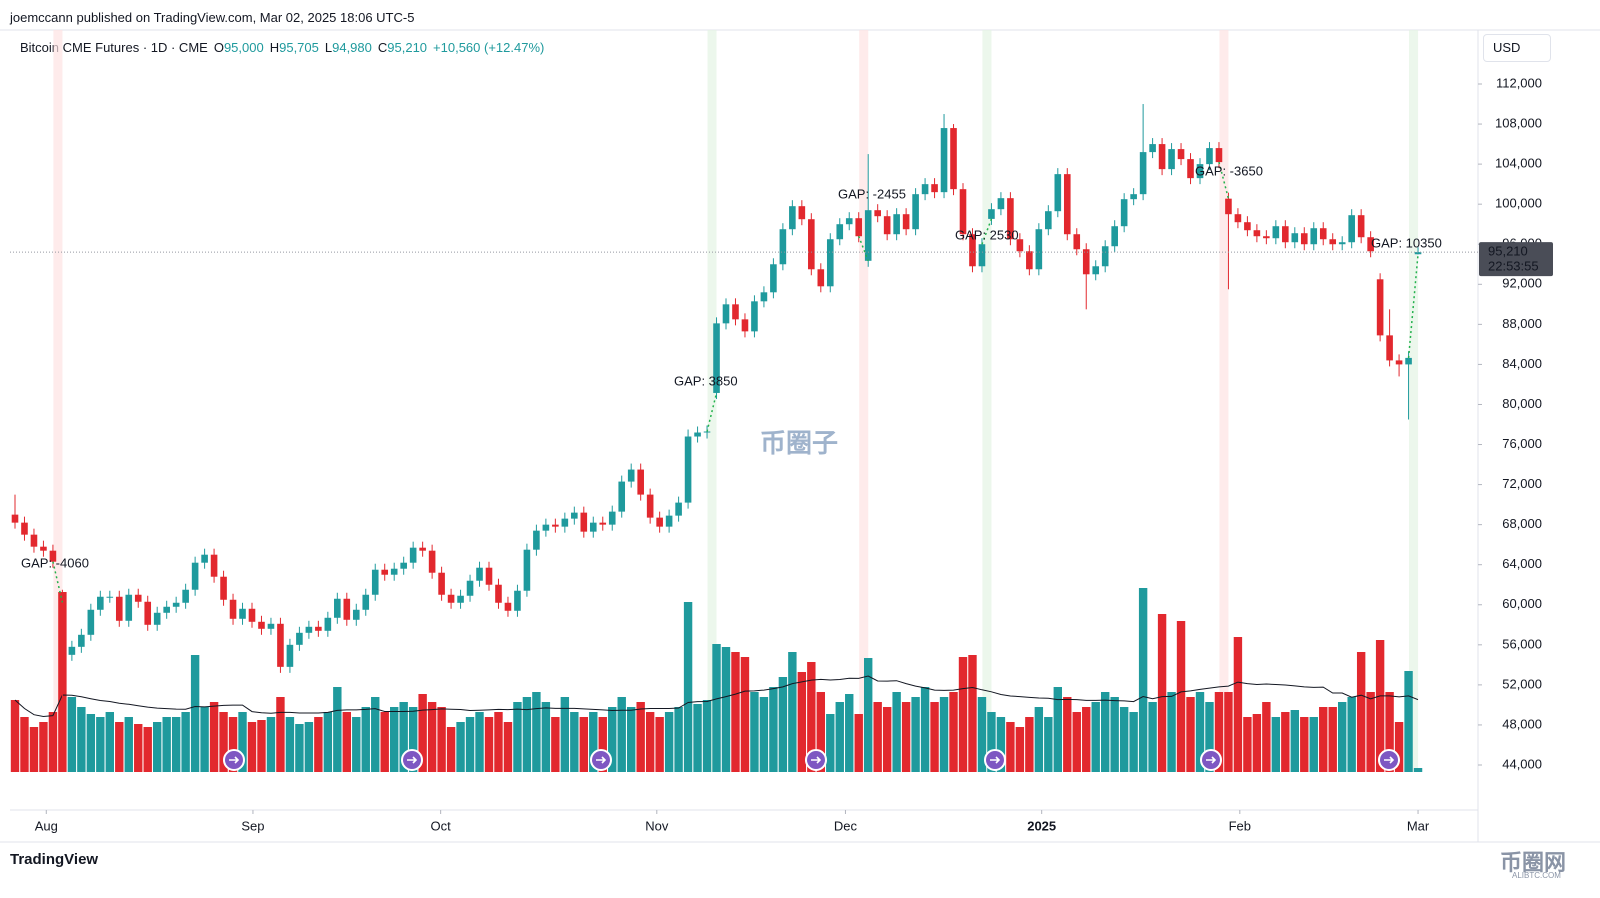 Image resolution: width=1600 pixels, height=898 pixels. Describe the element at coordinates (712, 412) in the screenshot. I see `gap-connector` at that location.